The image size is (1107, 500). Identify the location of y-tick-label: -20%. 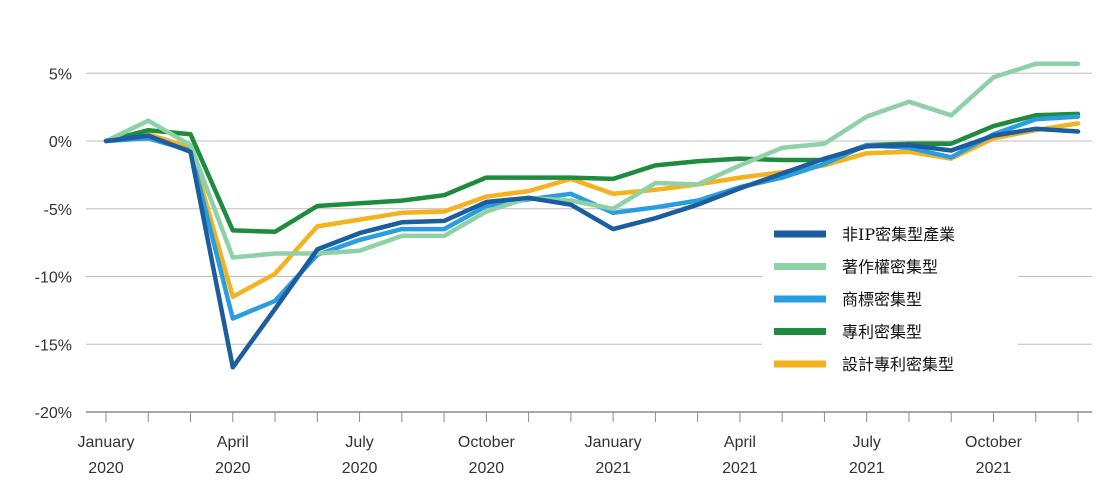
(53, 413).